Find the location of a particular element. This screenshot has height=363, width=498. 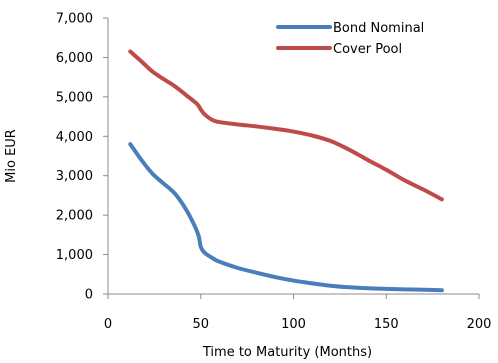

x-tick-label: 150 is located at coordinates (386, 324).